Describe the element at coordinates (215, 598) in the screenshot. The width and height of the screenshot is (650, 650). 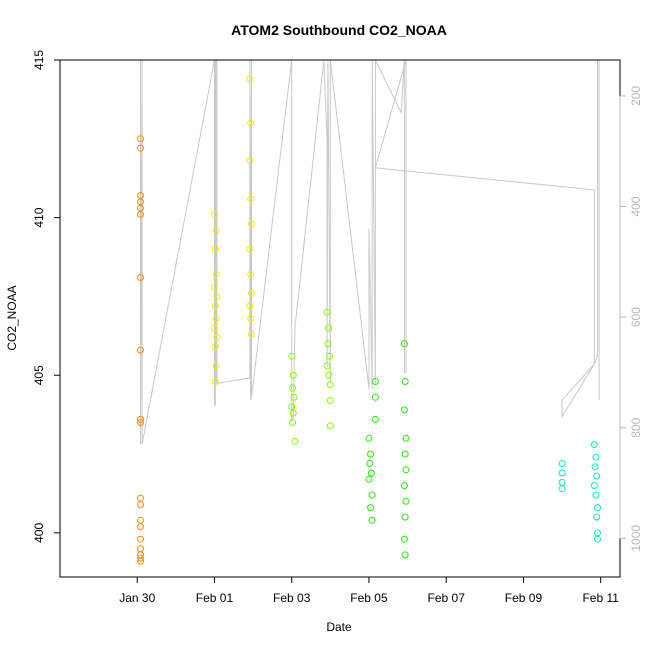
I see `x-tick-label: Feb 01` at that location.